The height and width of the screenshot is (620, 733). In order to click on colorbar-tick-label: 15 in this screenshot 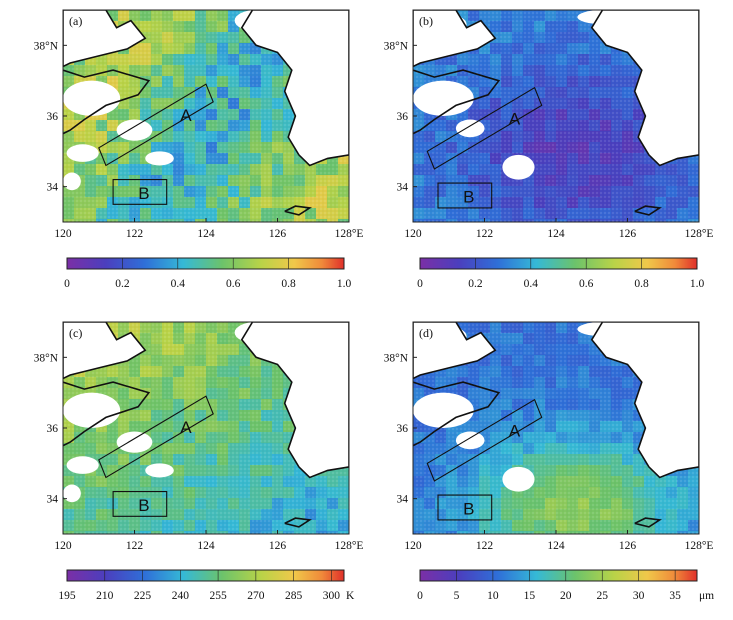, I will do `click(530, 596)`.